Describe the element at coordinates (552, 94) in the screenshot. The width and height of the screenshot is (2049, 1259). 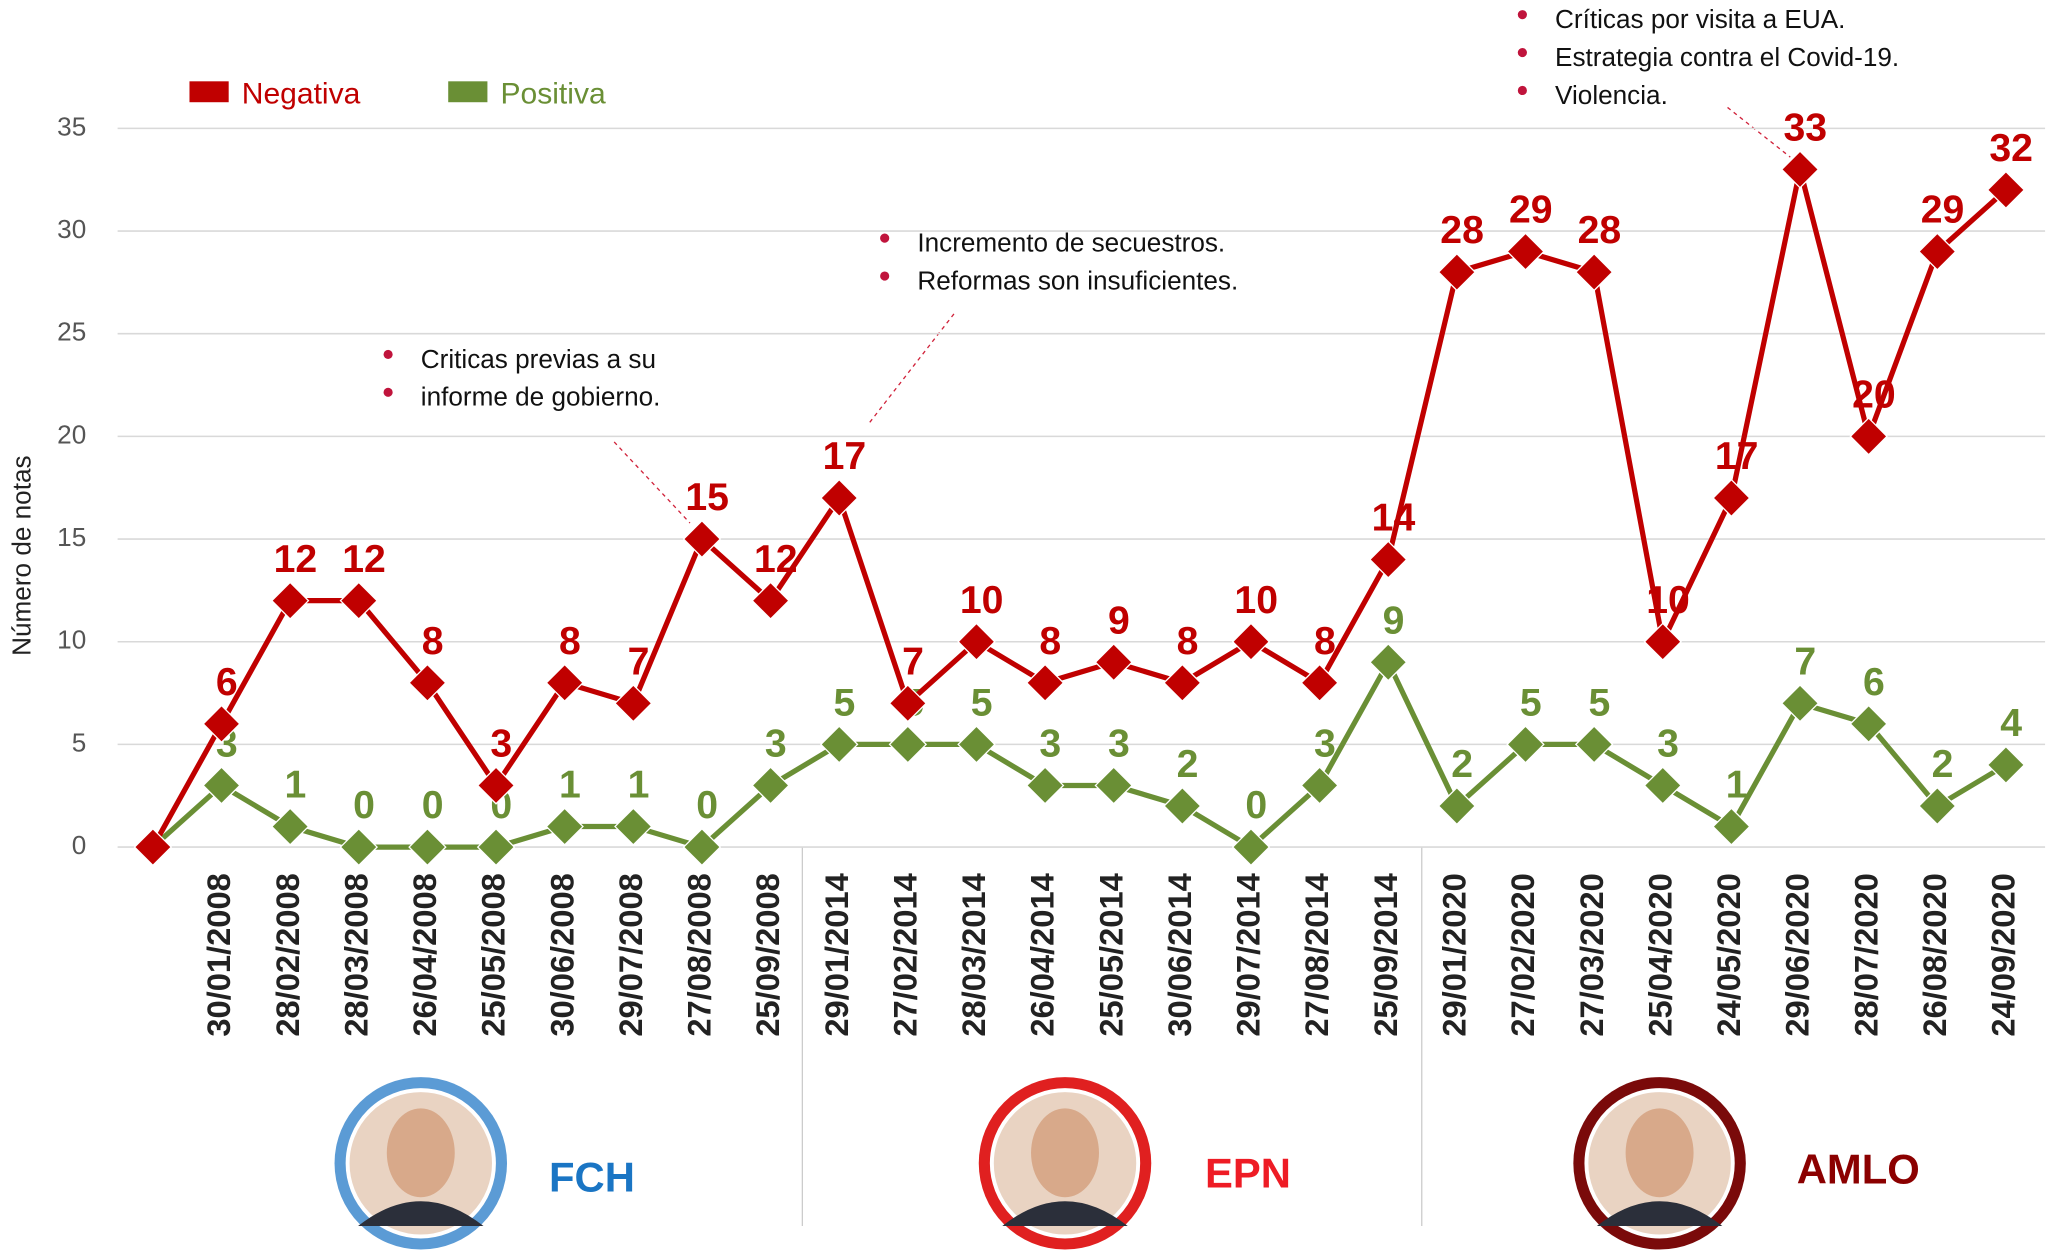
I see `legend-label: Positiva` at that location.